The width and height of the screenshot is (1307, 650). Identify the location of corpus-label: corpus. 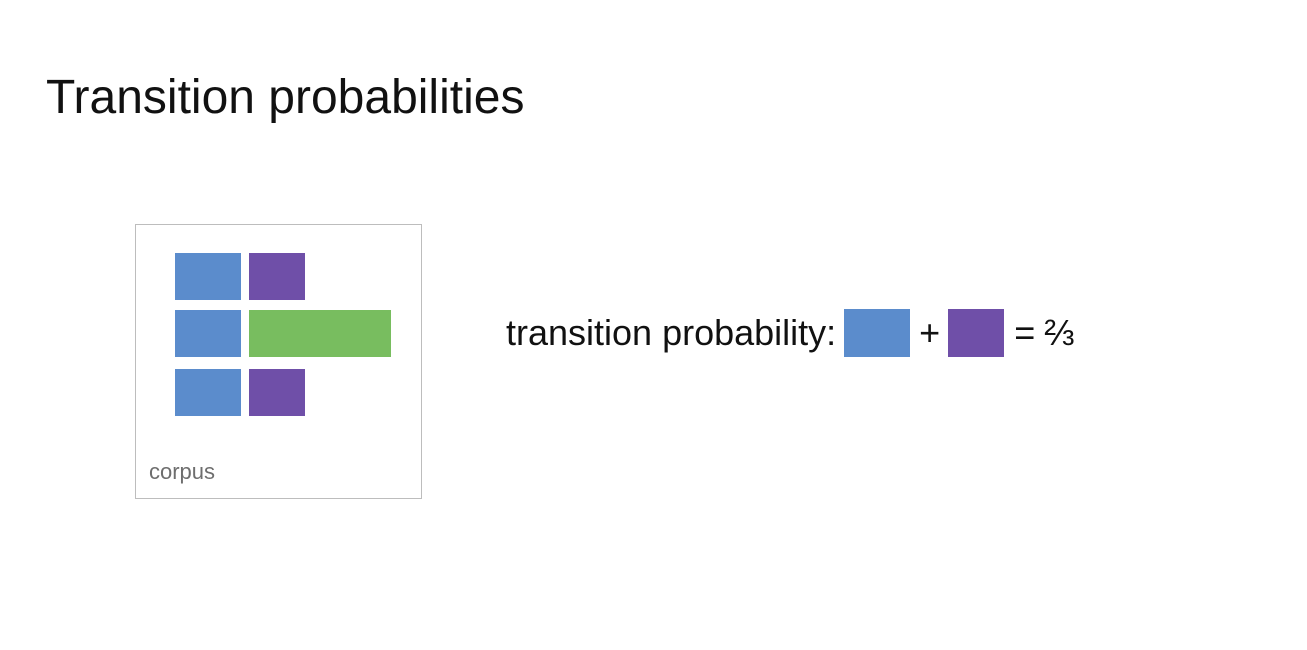
(182, 471).